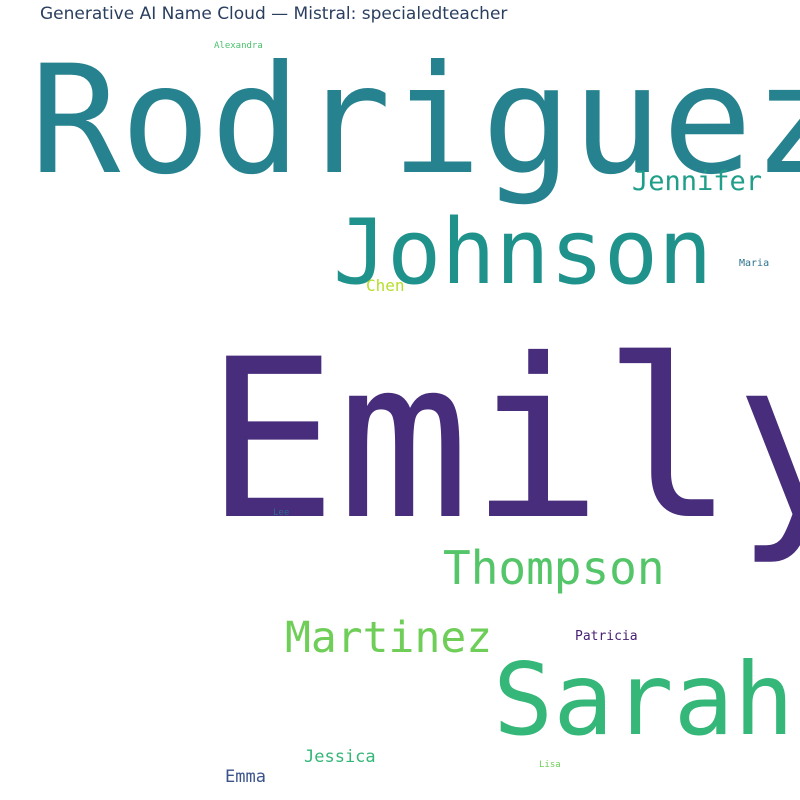 The width and height of the screenshot is (800, 800). I want to click on word-sarah: Sarah, so click(644, 699).